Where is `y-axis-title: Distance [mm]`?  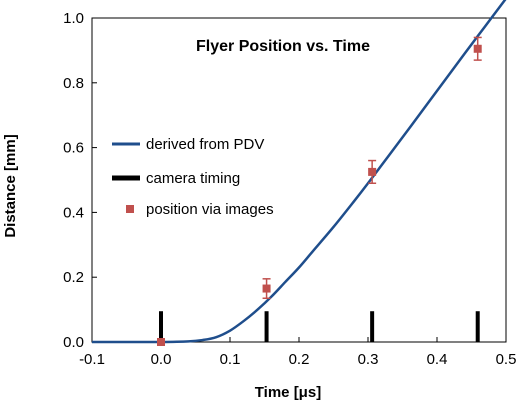 y-axis-title: Distance [mm] is located at coordinates (10, 185).